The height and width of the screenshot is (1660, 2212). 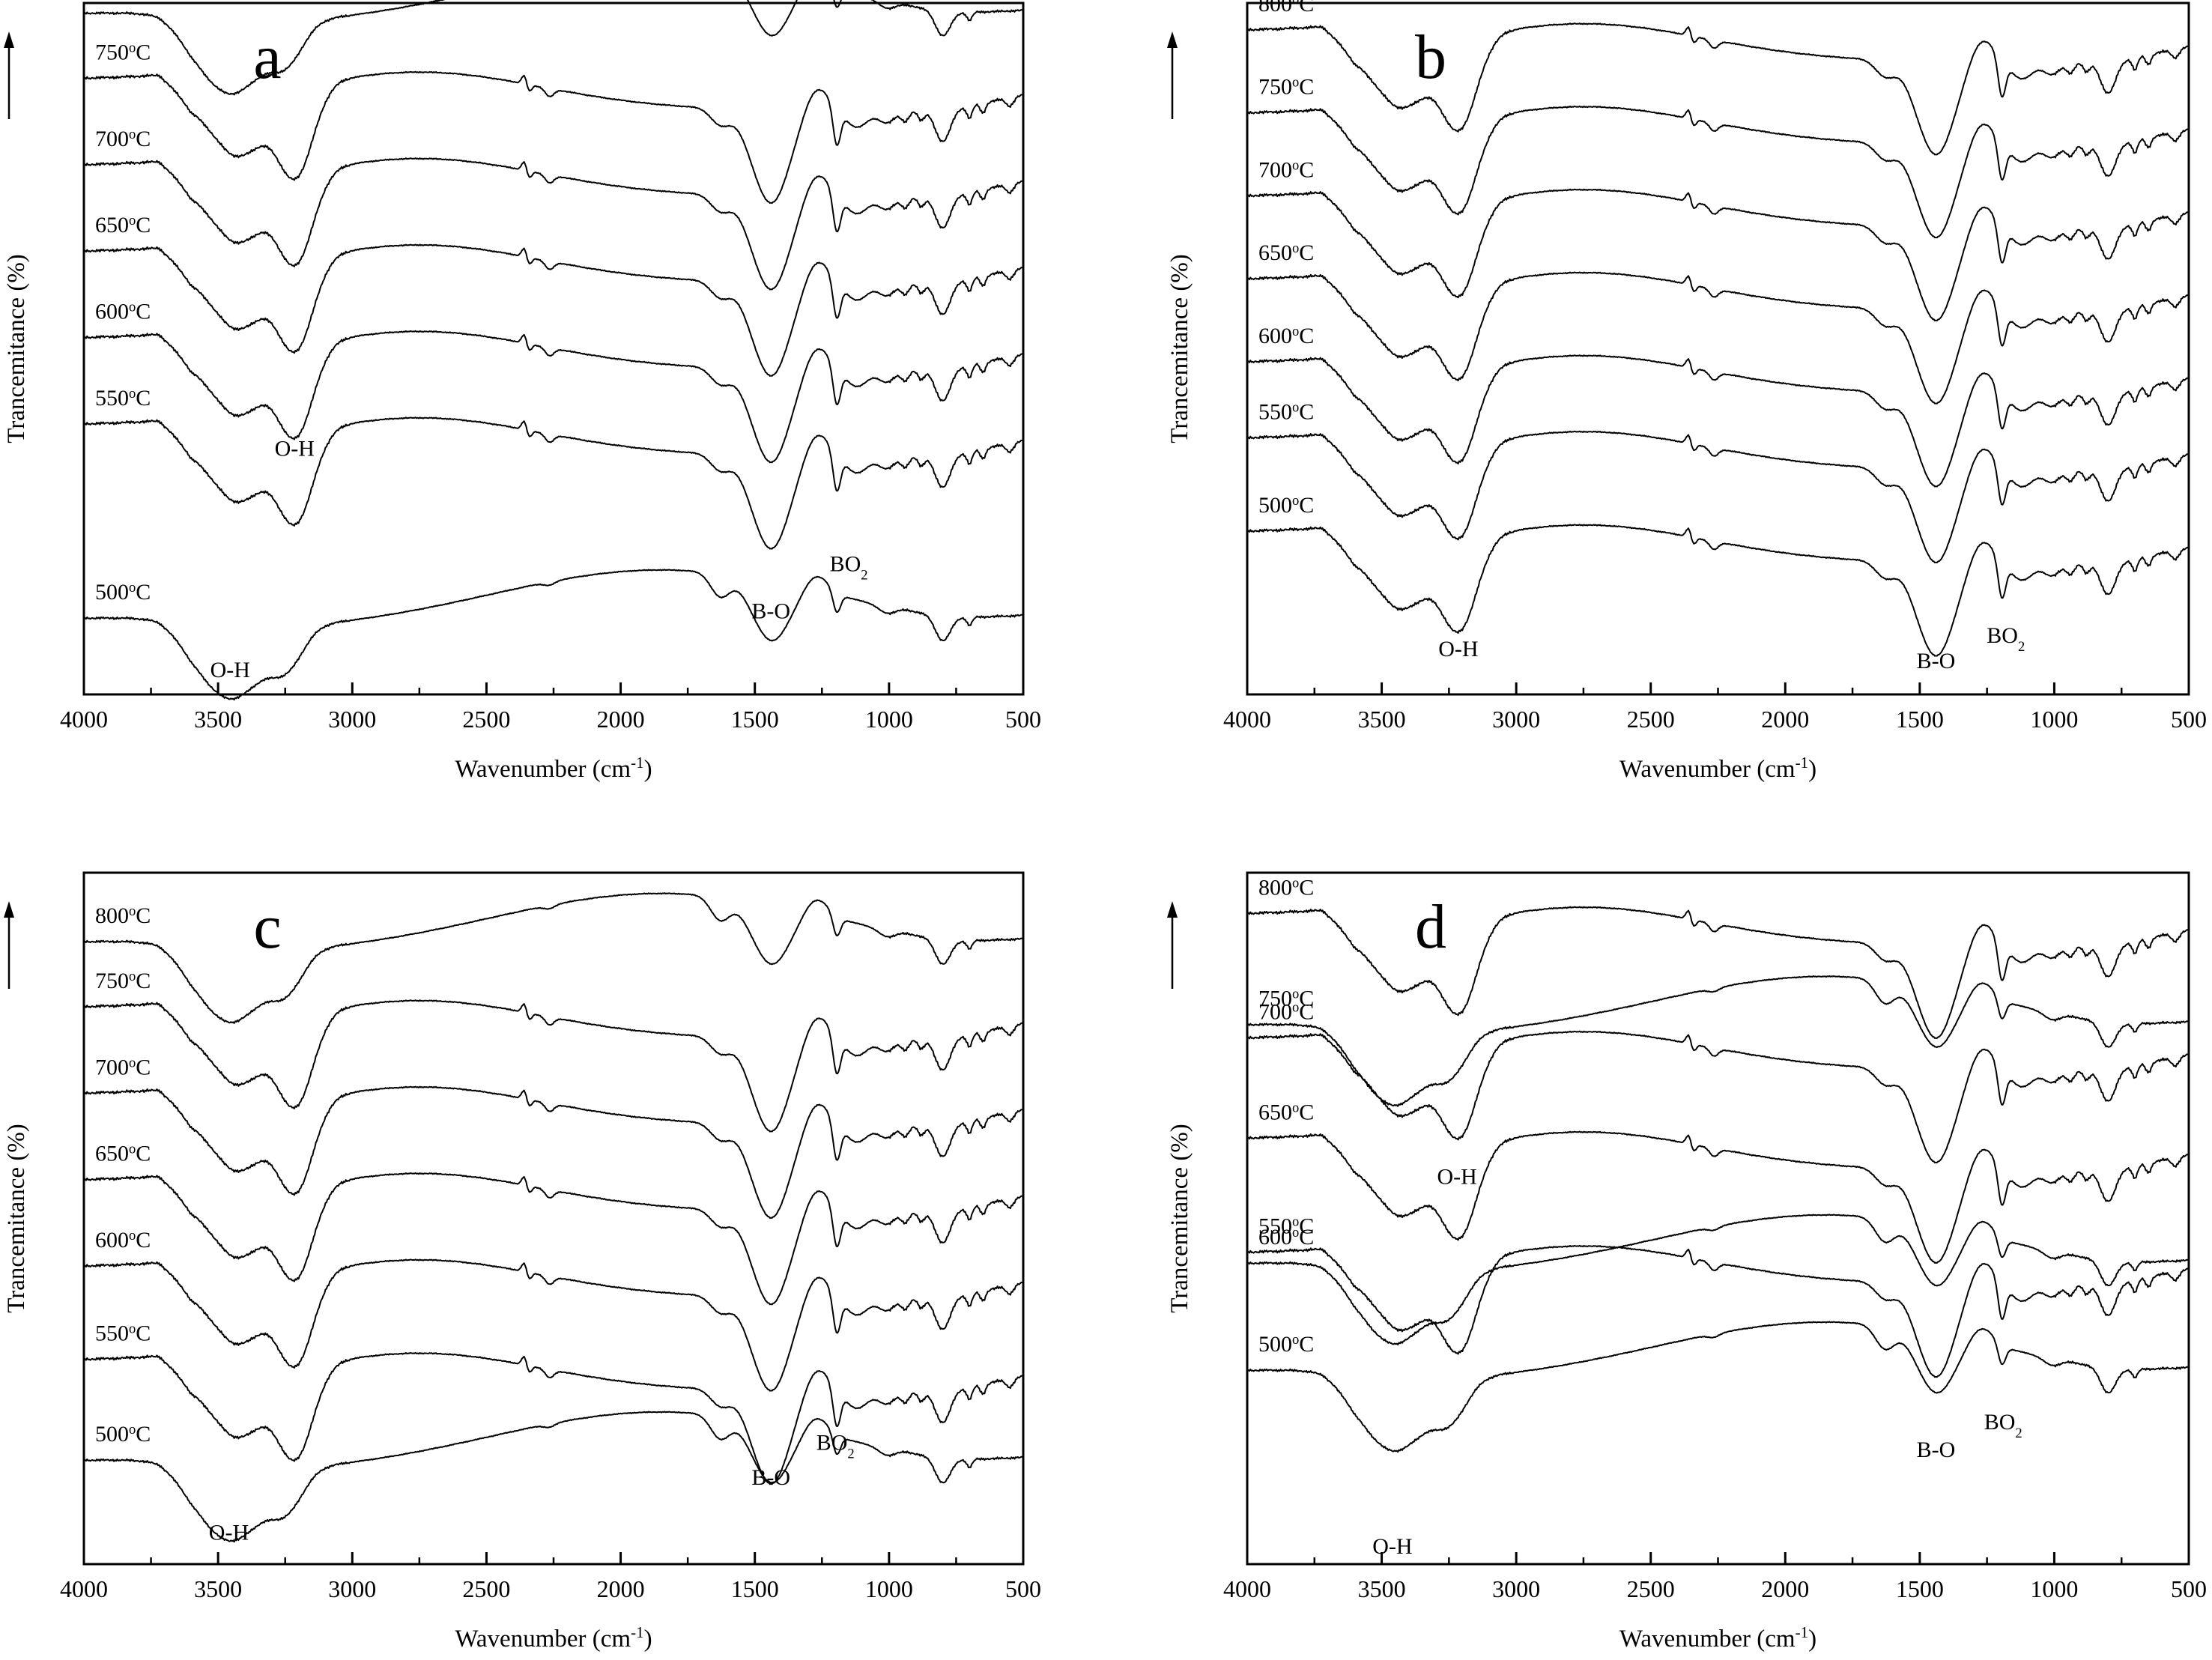 I want to click on panel-letter: a, so click(x=267, y=57).